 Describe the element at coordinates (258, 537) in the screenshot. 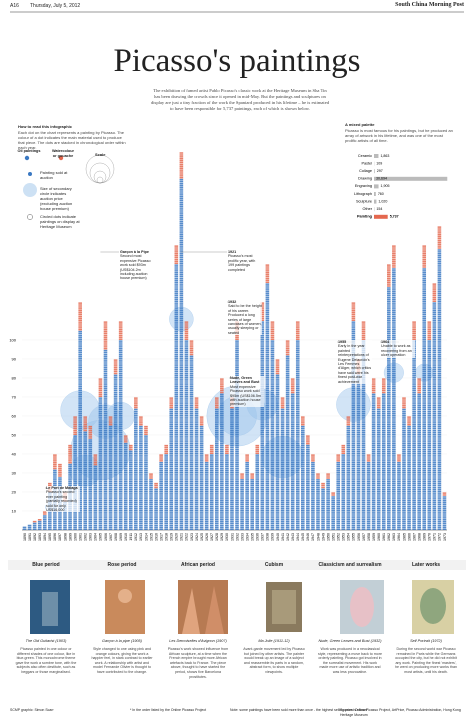

I see `x-tick-label: 1936` at that location.